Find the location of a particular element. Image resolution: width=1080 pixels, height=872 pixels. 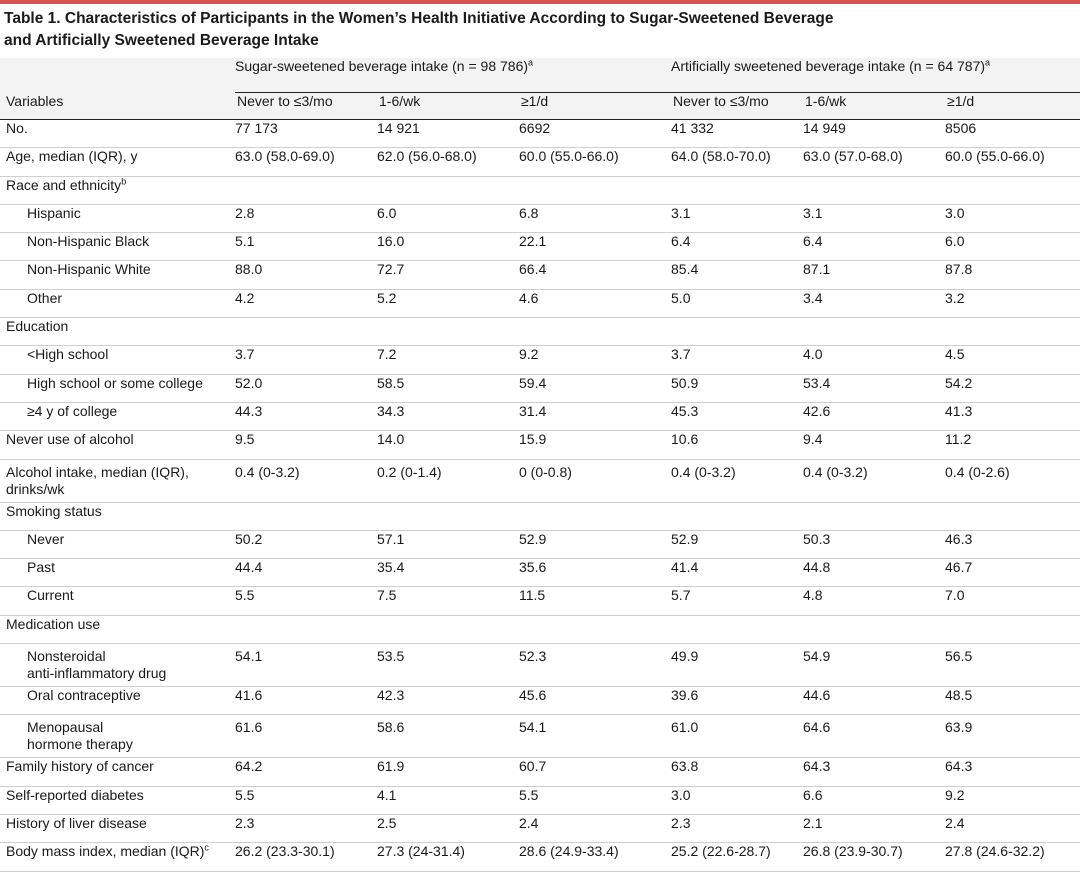

cell-sugar-never is located at coordinates (306, 332).